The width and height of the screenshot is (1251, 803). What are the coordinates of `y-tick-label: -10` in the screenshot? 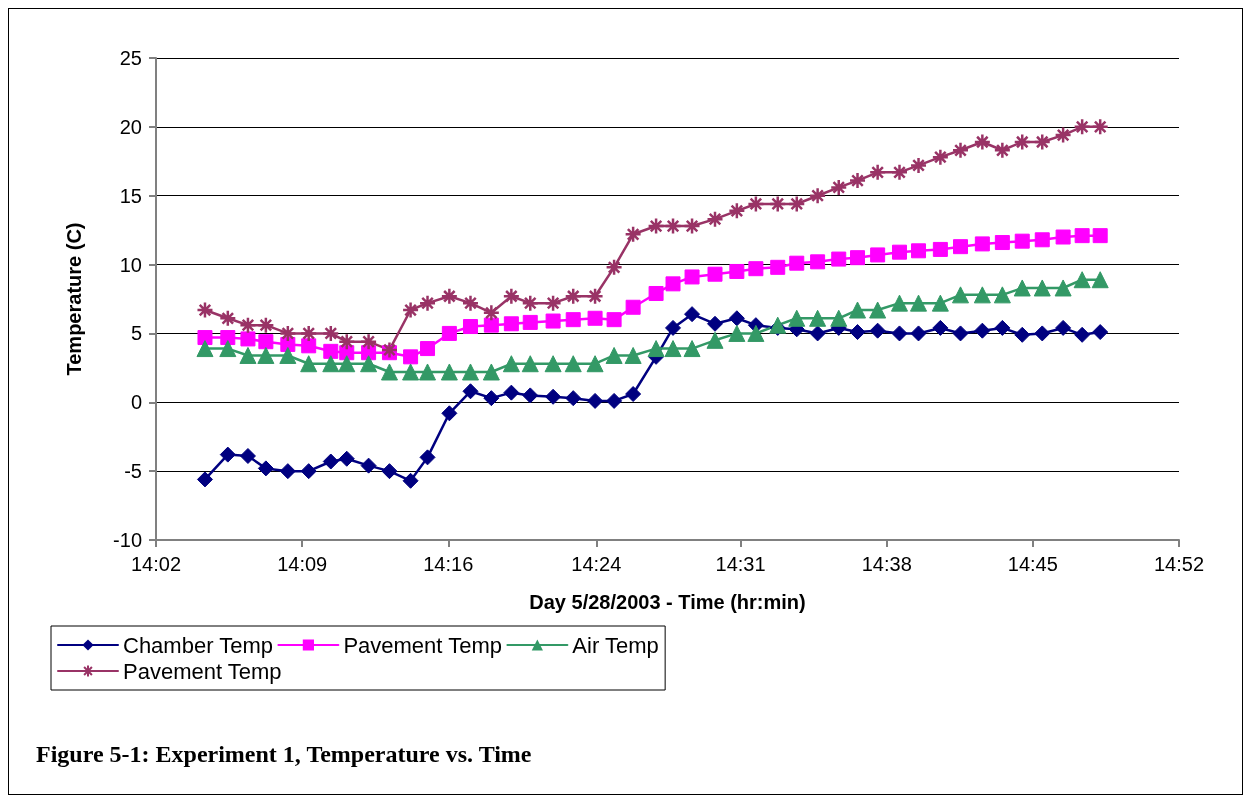 It's located at (127, 540).